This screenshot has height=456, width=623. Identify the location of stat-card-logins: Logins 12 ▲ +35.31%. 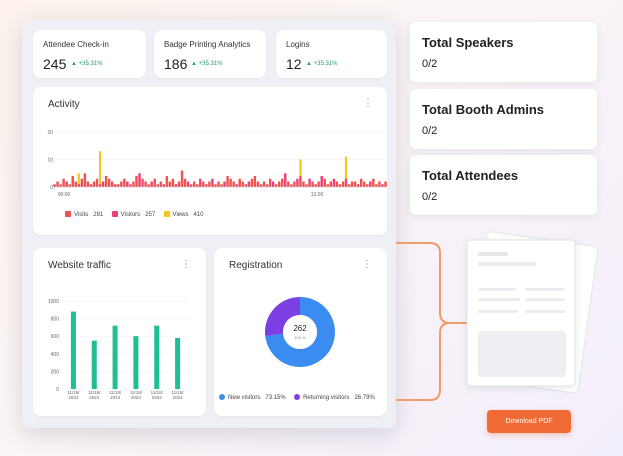
(331, 54).